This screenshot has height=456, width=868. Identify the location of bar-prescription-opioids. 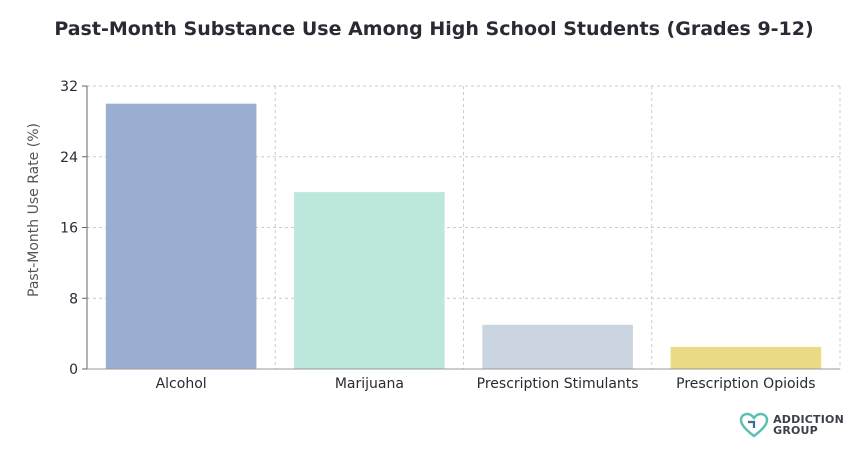
(746, 357).